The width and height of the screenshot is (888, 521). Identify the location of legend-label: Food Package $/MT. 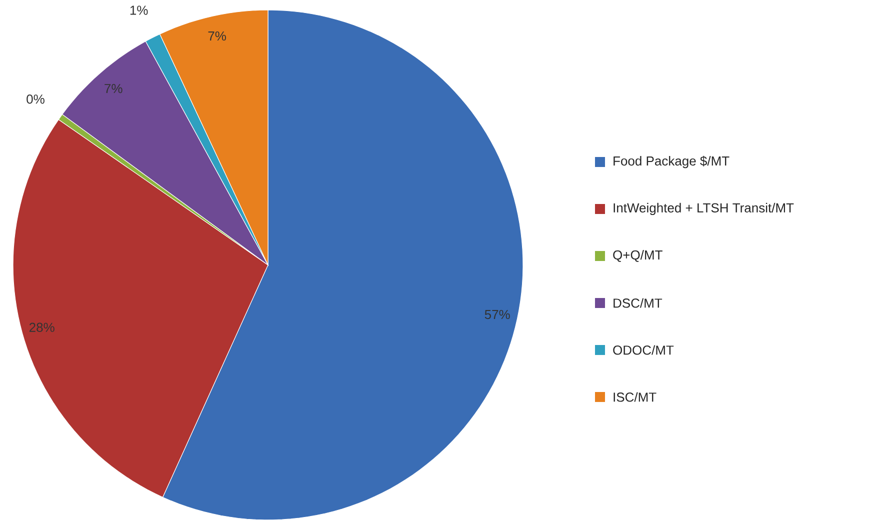
(672, 162).